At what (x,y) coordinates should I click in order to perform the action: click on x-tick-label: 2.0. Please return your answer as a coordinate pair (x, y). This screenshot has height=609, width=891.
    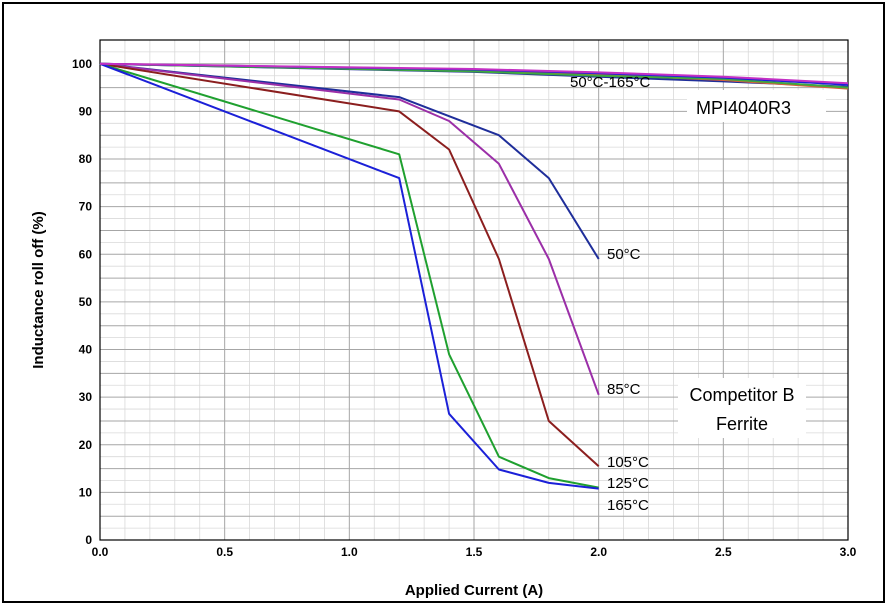
    Looking at the image, I should click on (598, 552).